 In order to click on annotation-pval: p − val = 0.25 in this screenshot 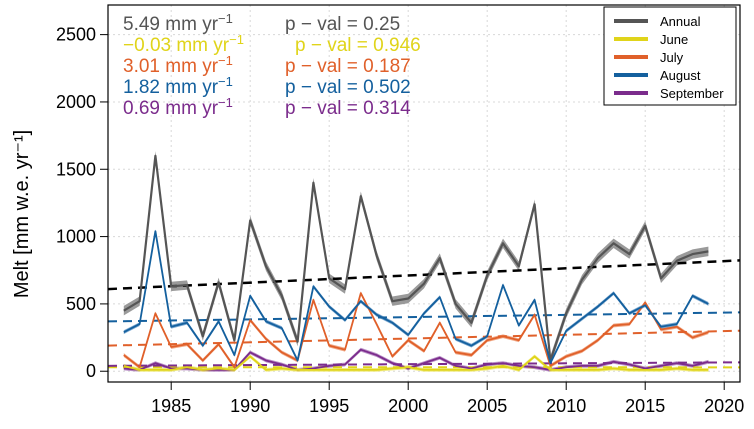, I will do `click(342, 24)`.